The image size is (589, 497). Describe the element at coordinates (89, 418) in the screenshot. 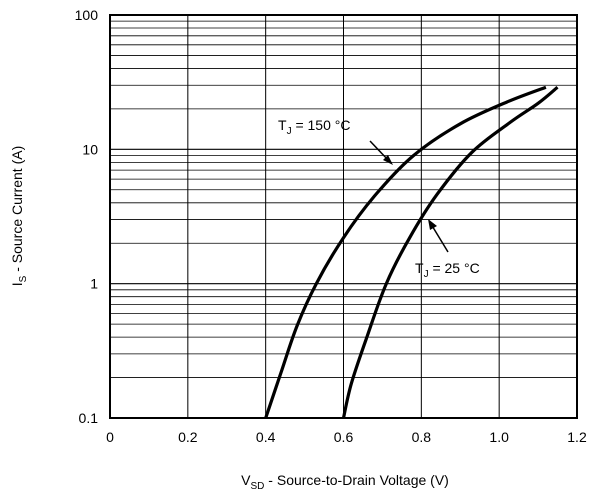

I see `y-tick-label: 0.1` at that location.